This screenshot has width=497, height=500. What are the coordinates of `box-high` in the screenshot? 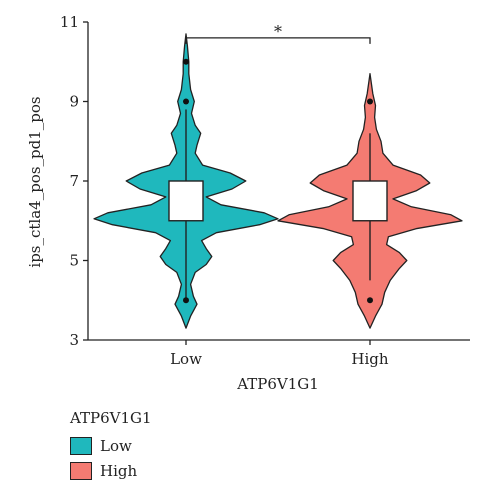 It's located at (370, 201).